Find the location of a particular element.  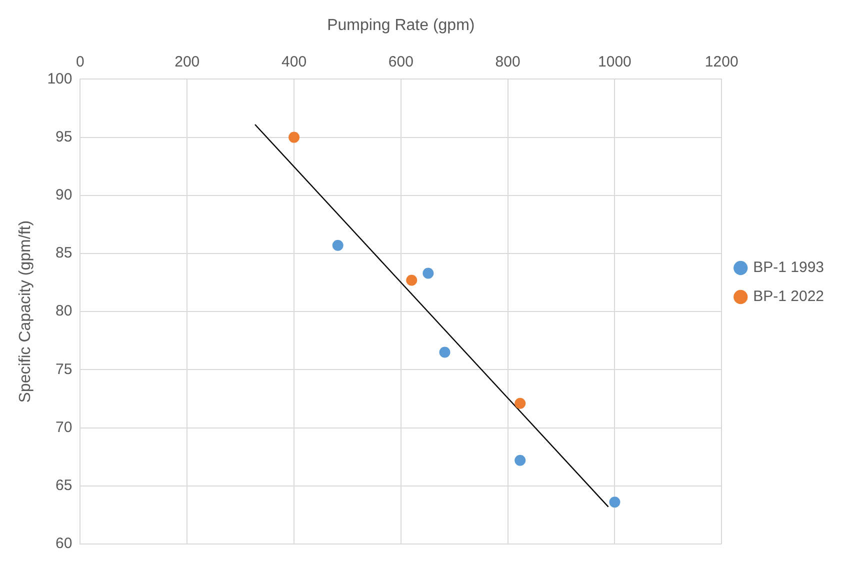

x-tick-label: 0 is located at coordinates (80, 61).